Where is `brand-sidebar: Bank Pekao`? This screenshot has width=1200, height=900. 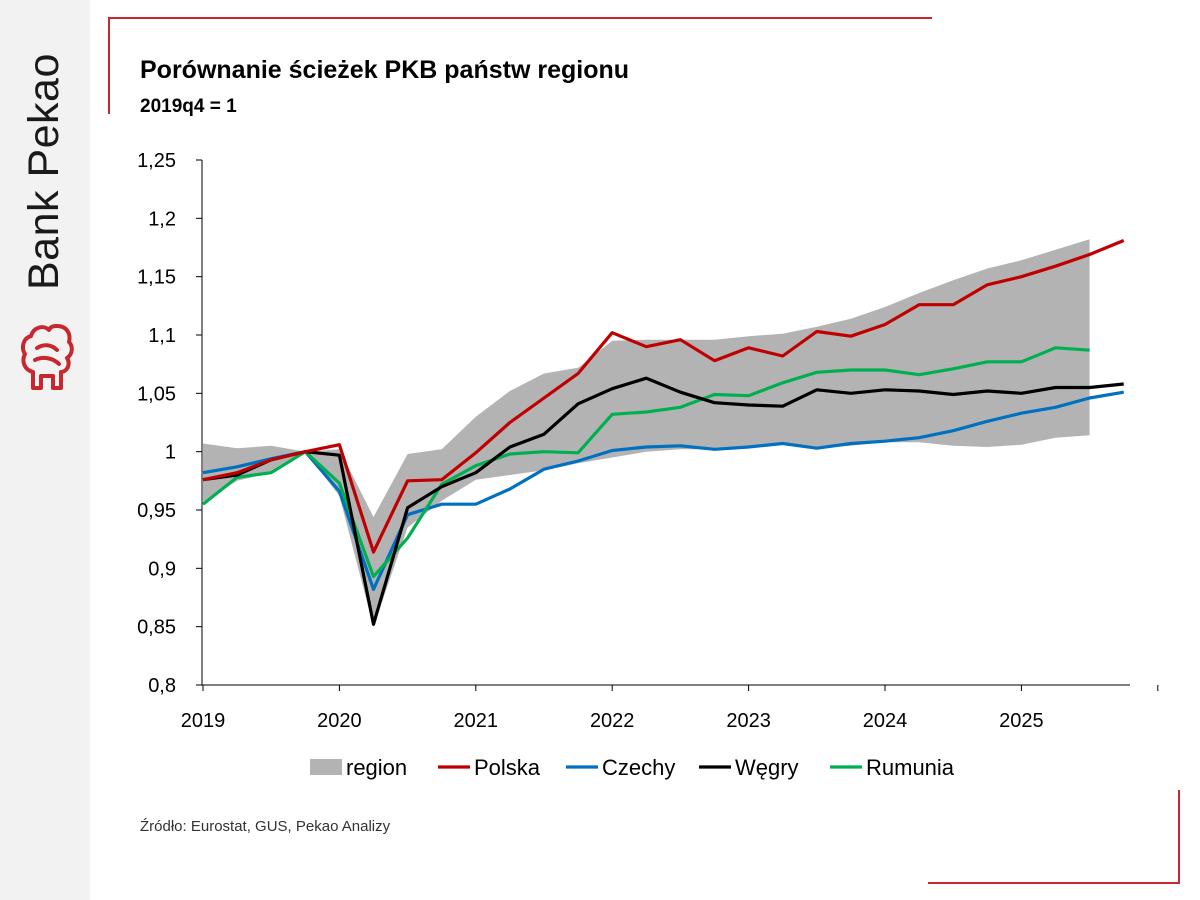 brand-sidebar: Bank Pekao is located at coordinates (45, 450).